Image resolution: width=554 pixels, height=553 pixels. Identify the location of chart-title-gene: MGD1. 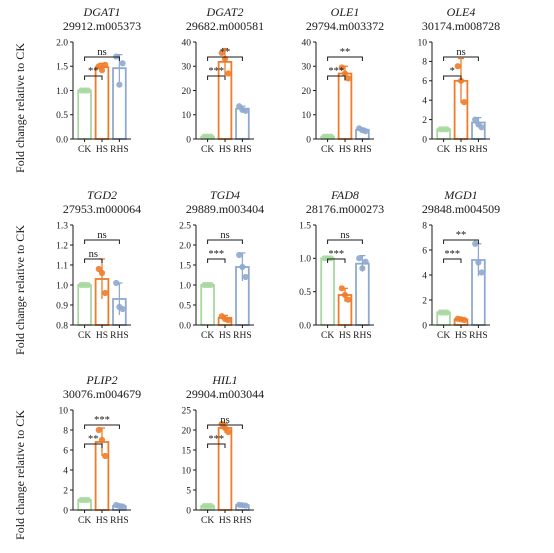
(460, 195).